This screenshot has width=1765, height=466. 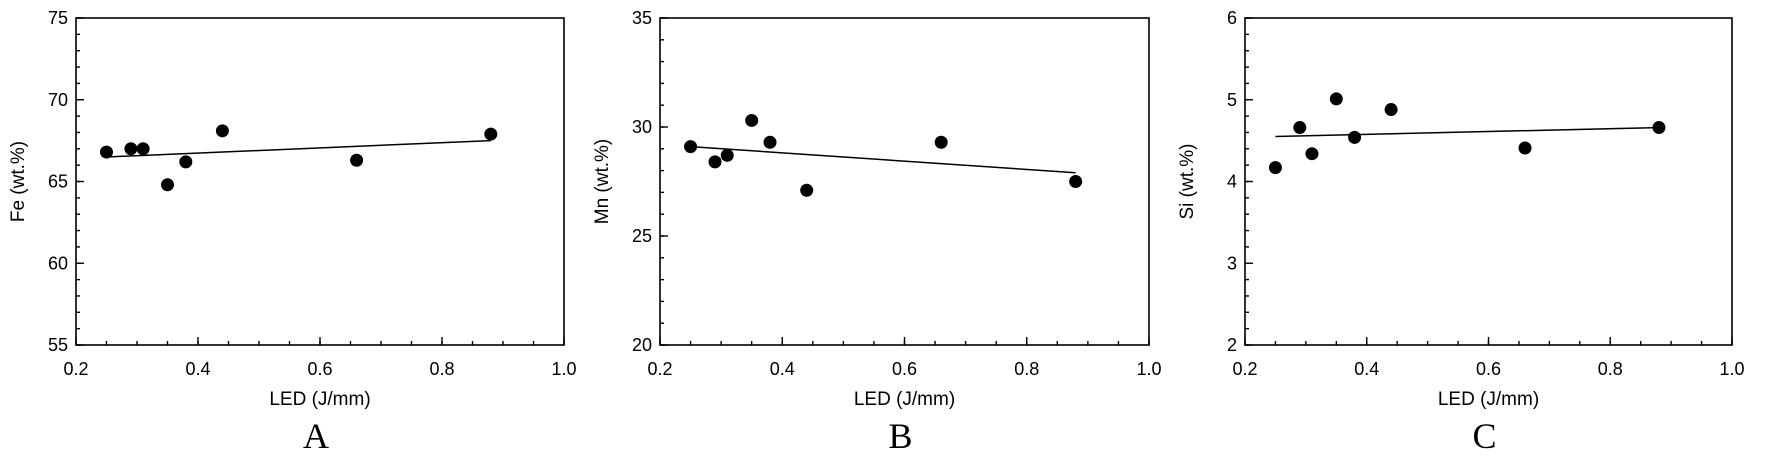 I want to click on y-tick-label: 55, so click(x=58, y=345).